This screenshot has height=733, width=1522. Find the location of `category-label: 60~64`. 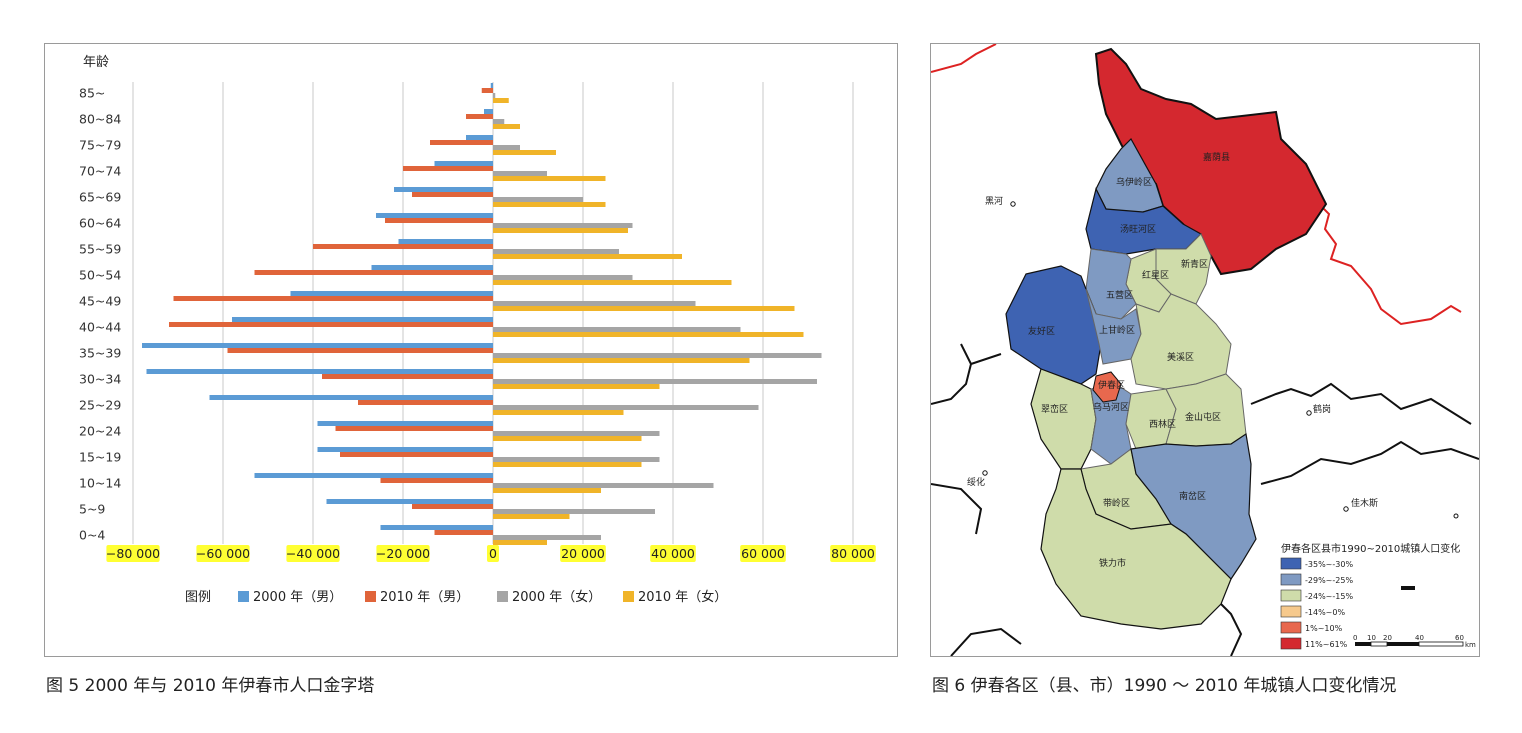

category-label: 60~64 is located at coordinates (100, 223).